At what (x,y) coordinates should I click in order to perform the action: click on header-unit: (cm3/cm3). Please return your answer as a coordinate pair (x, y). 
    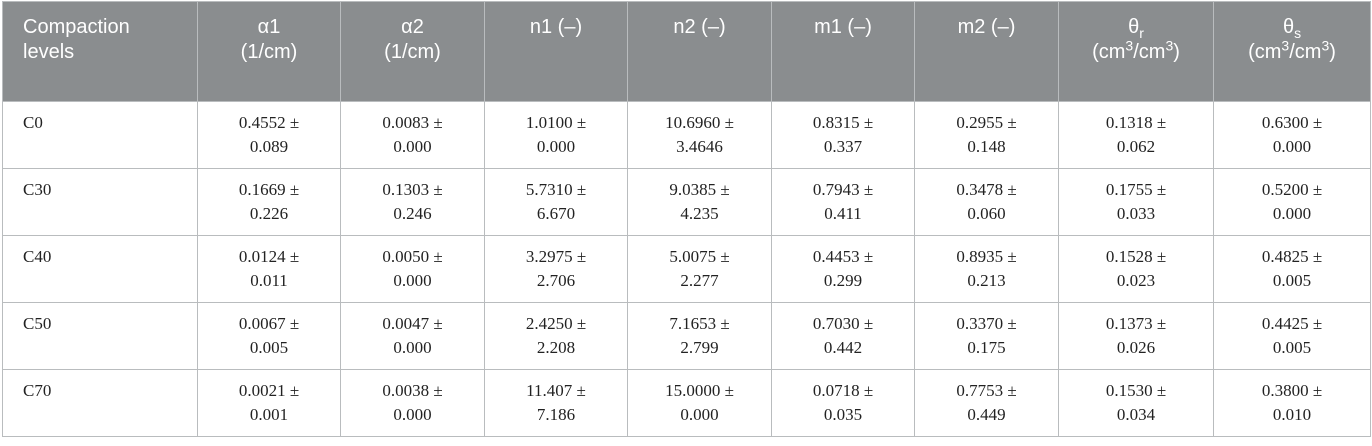
    Looking at the image, I should click on (1136, 51).